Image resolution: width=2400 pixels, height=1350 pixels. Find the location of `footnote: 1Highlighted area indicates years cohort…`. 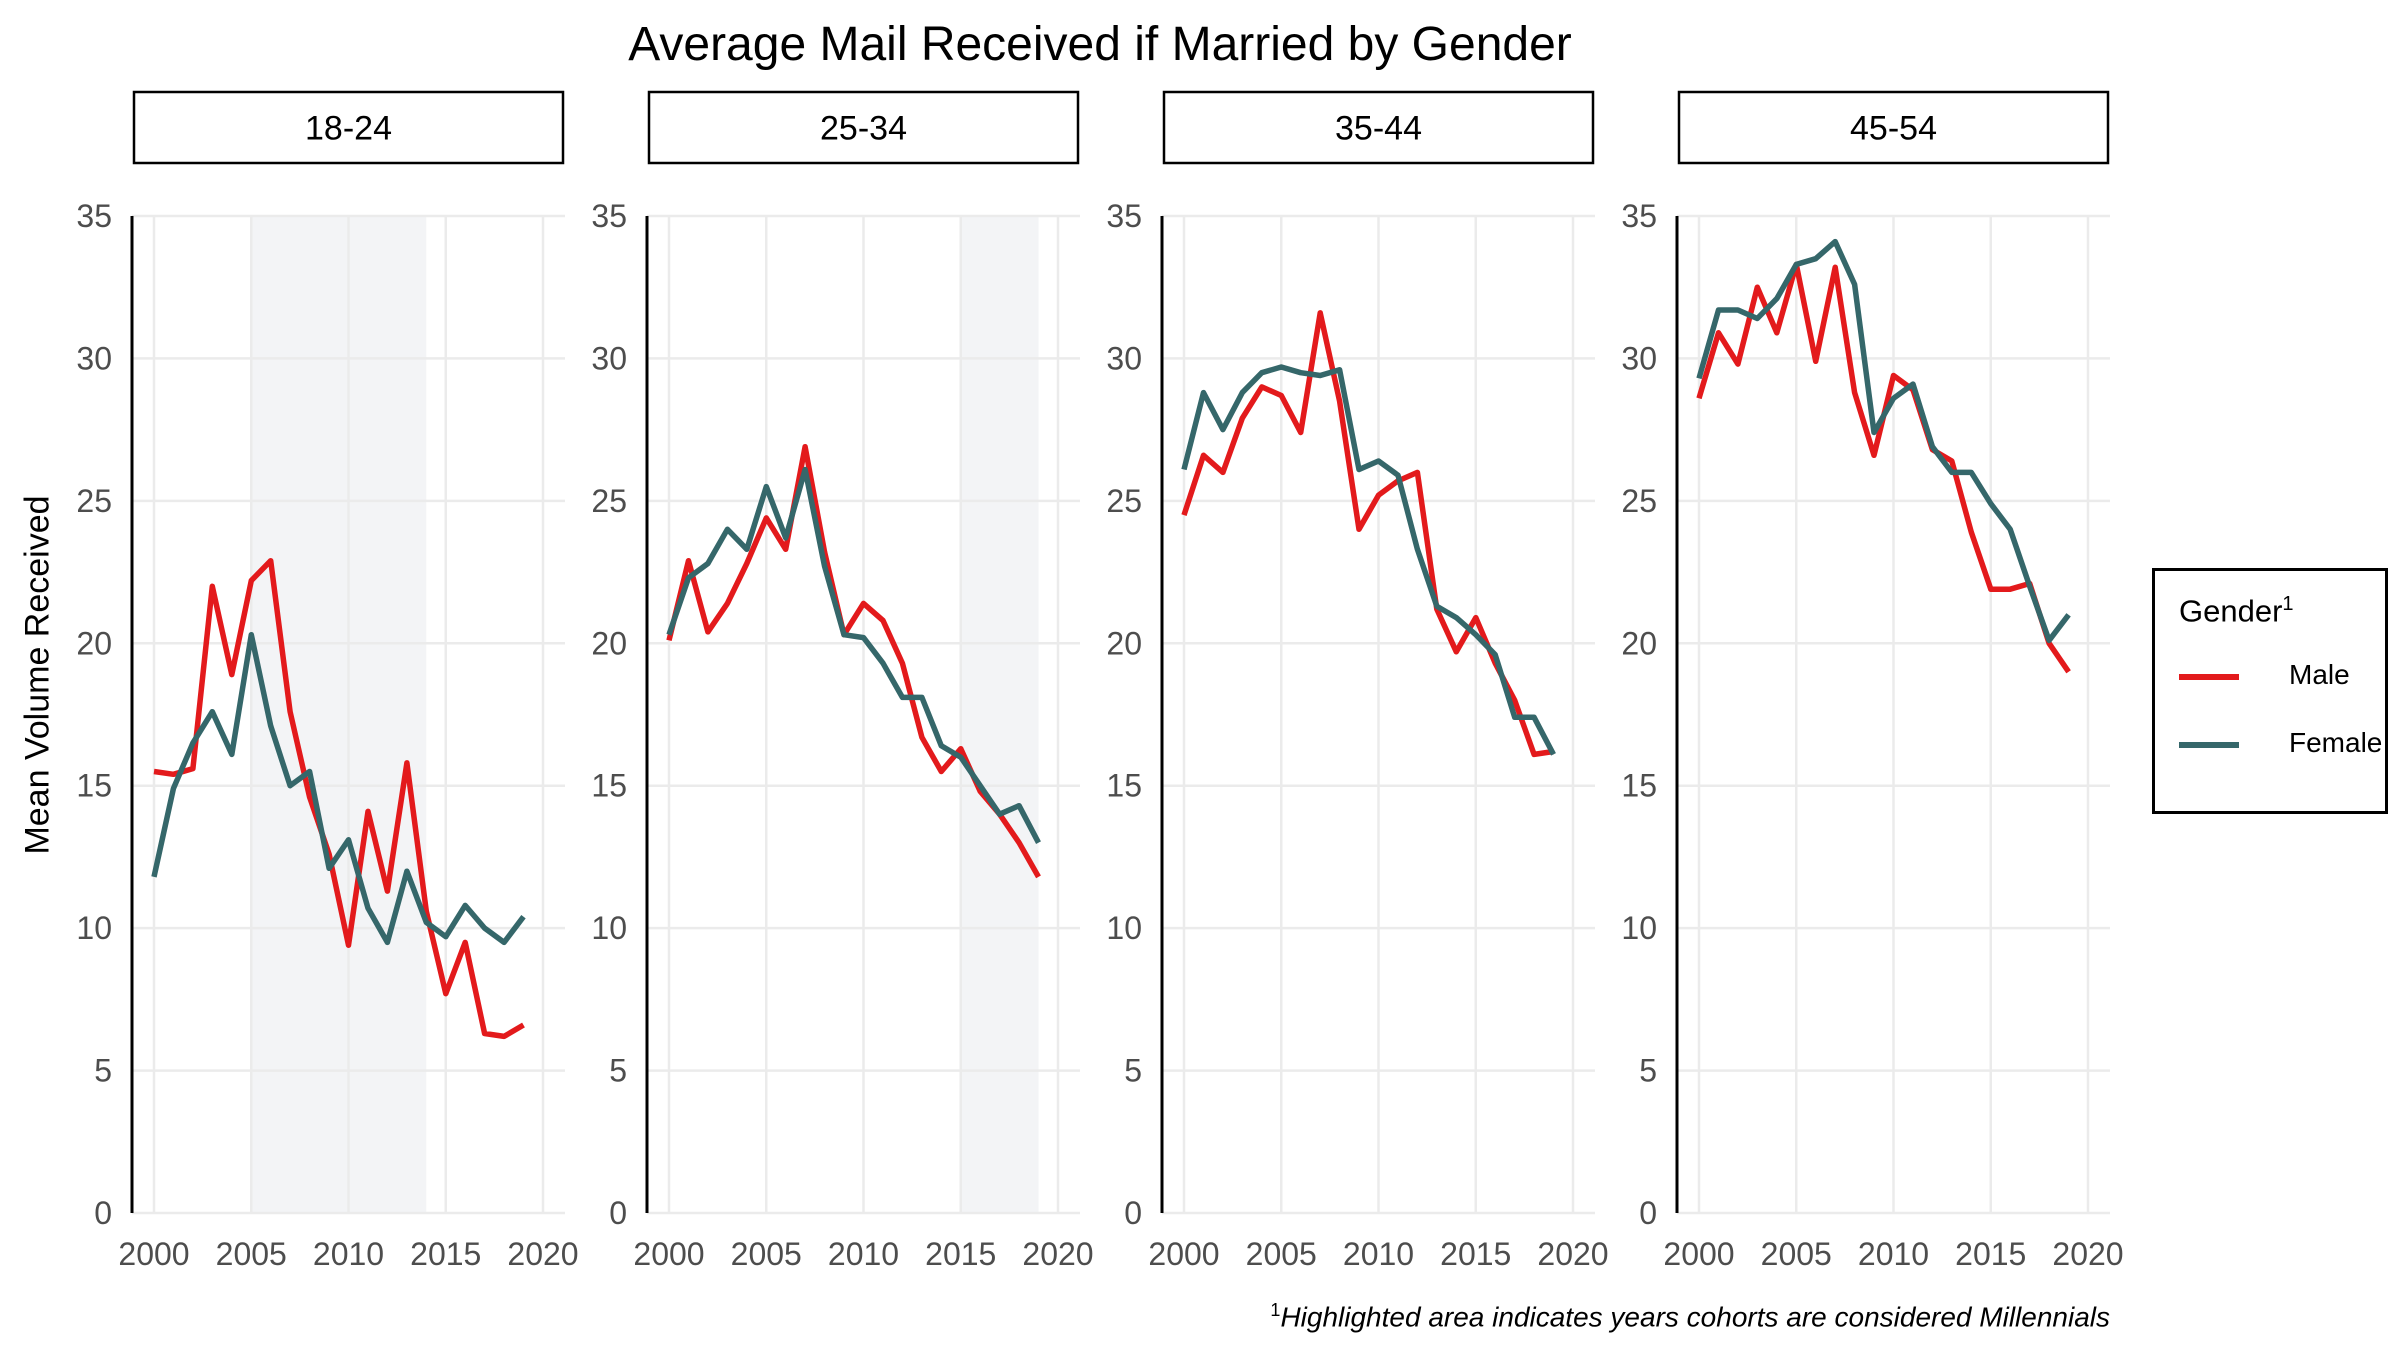

footnote: 1Highlighted area indicates years cohort… is located at coordinates (1690, 1316).